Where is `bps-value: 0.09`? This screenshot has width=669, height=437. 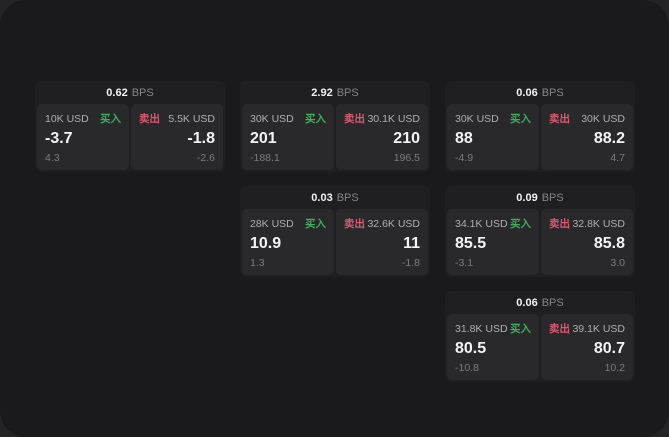
bps-value: 0.09 is located at coordinates (527, 197).